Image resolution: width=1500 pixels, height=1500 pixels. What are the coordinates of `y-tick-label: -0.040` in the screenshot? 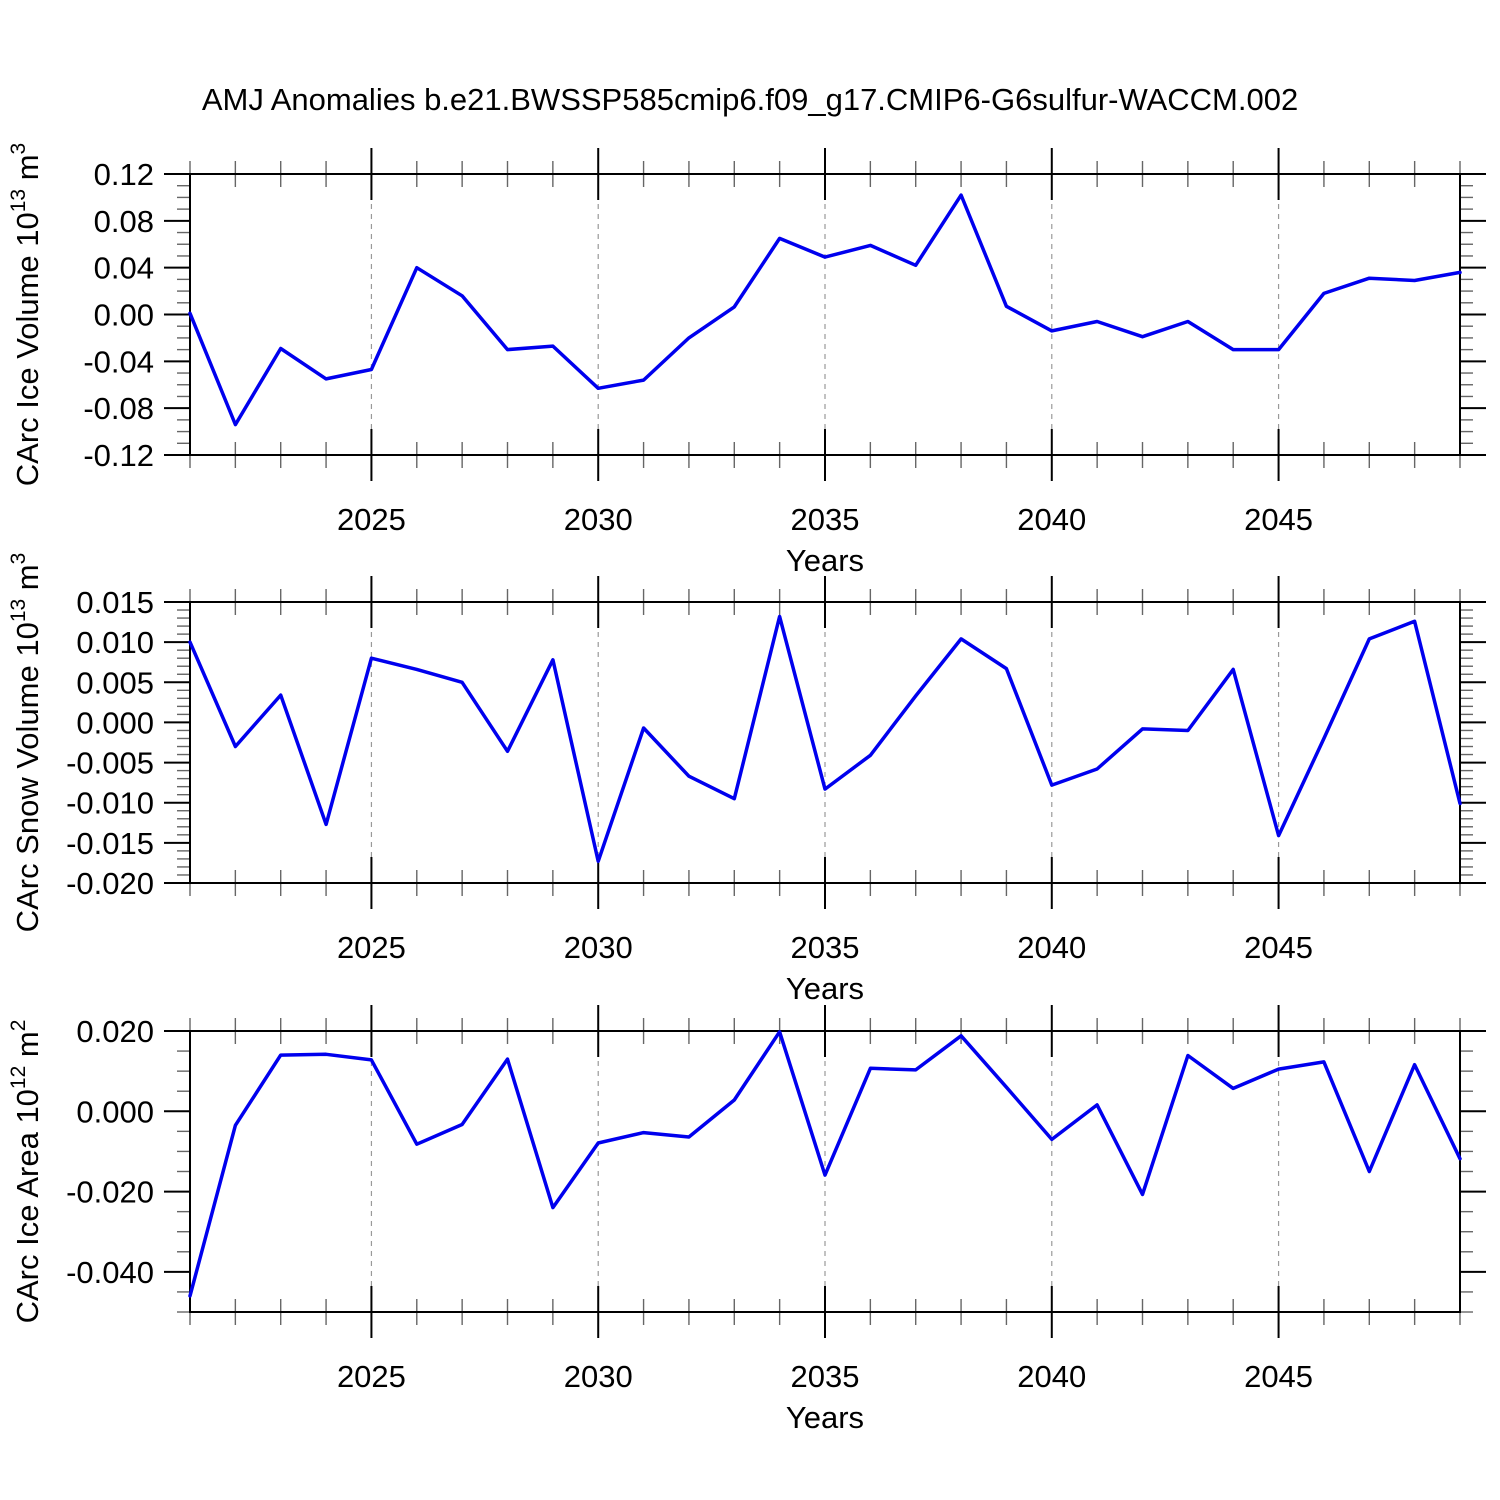 It's located at (110, 1272).